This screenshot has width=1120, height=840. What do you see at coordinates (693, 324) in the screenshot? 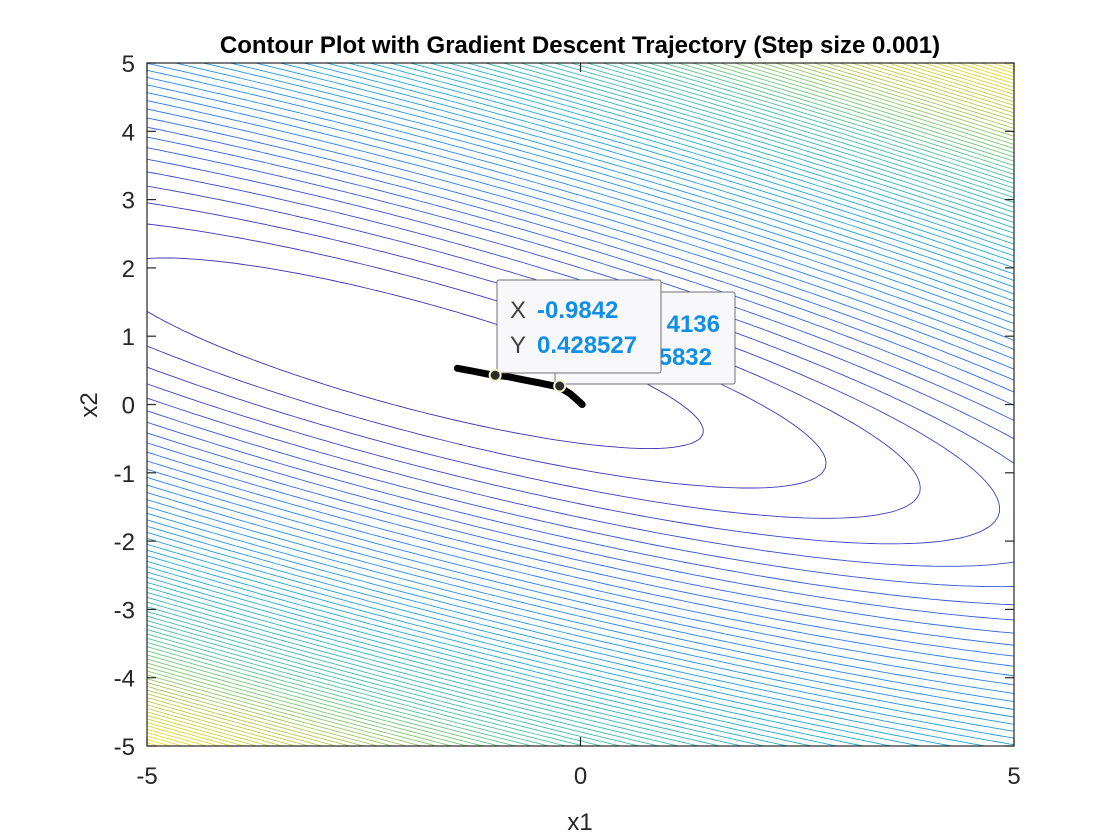
I see `datatip-x-value: 4136` at bounding box center [693, 324].